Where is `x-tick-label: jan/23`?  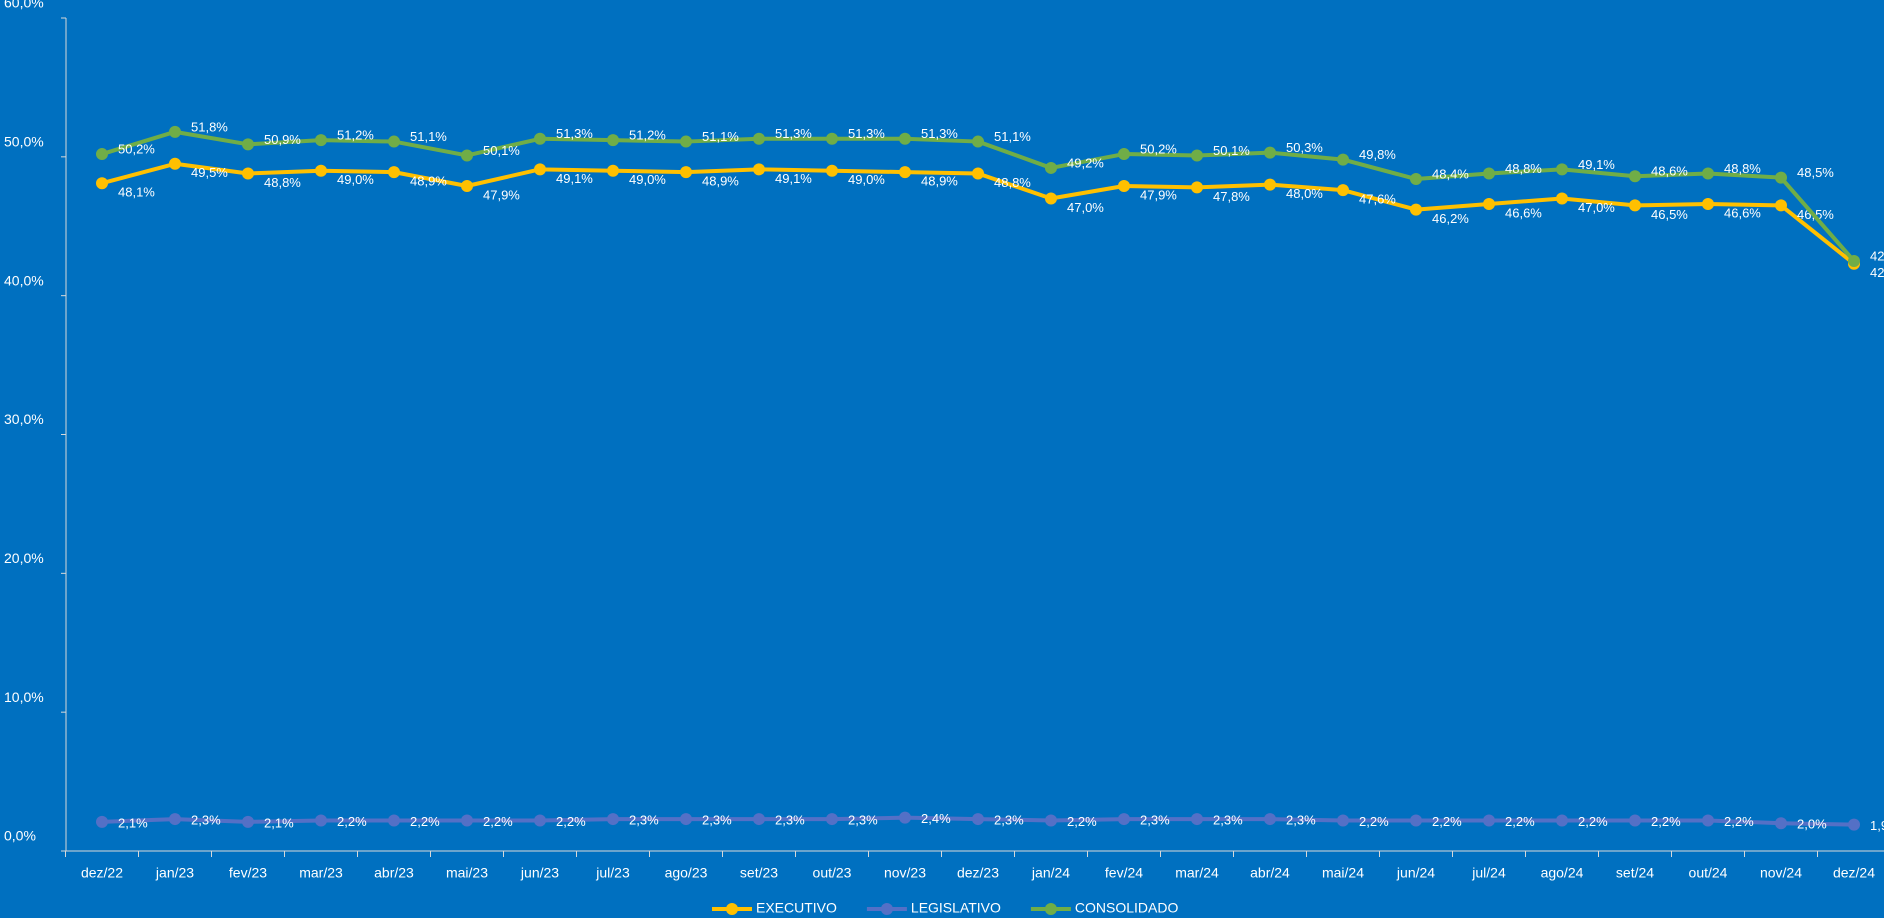 x-tick-label: jan/23 is located at coordinates (174, 873).